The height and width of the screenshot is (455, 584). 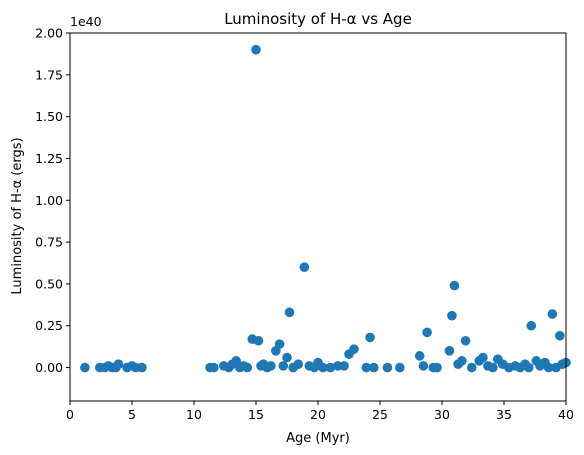 I want to click on y-tick-label: 1.75, so click(x=49, y=74).